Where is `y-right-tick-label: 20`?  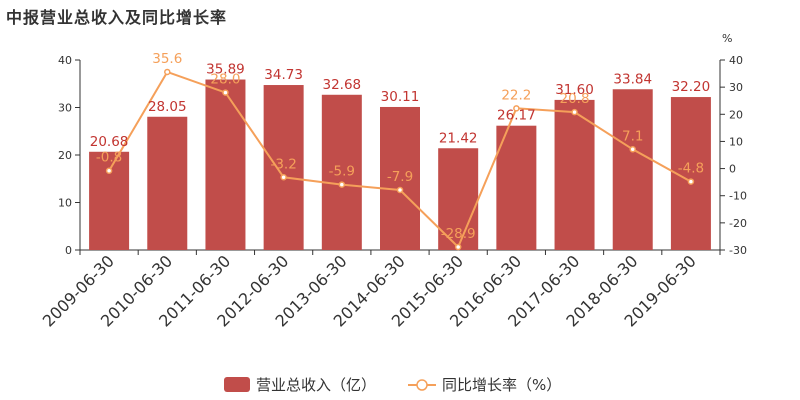 y-right-tick-label: 20 is located at coordinates (736, 114).